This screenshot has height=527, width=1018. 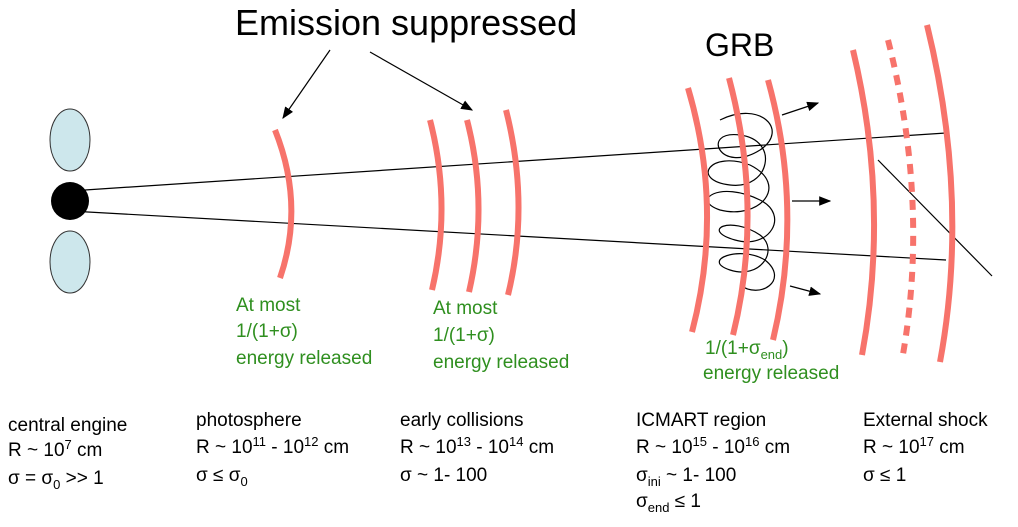 I want to click on note-line: 1/(1+σend), so click(x=747, y=350).